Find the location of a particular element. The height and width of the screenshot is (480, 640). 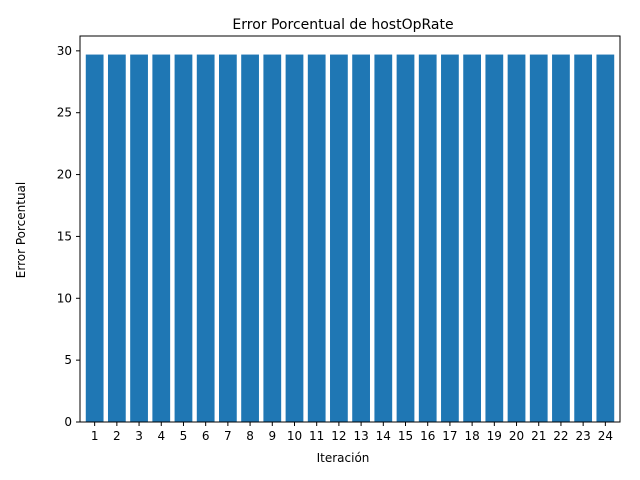

y-tick-label: 25 is located at coordinates (64, 113).